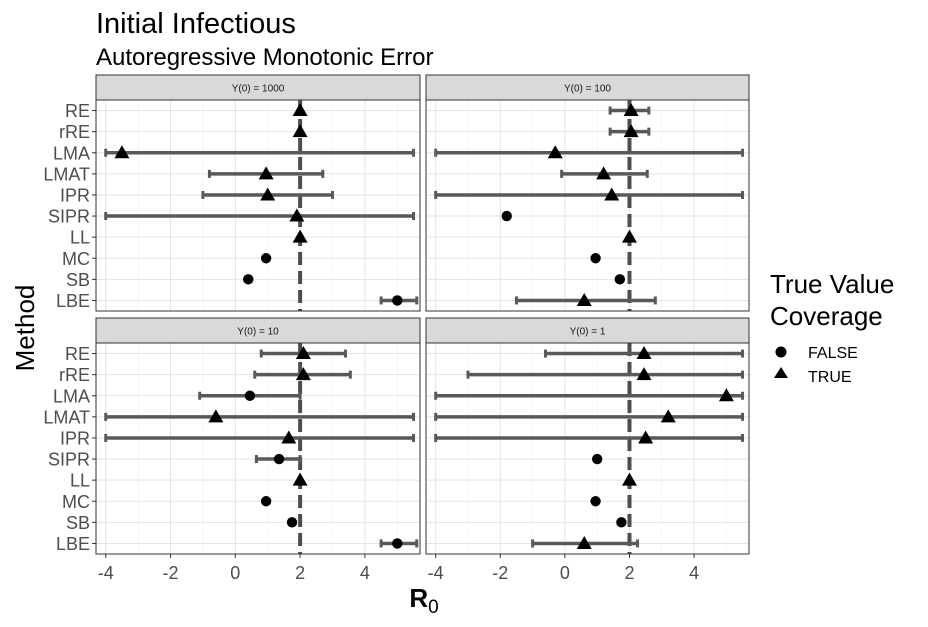  Describe the element at coordinates (781, 372) in the screenshot. I see `legend-key-true-triangle` at that location.